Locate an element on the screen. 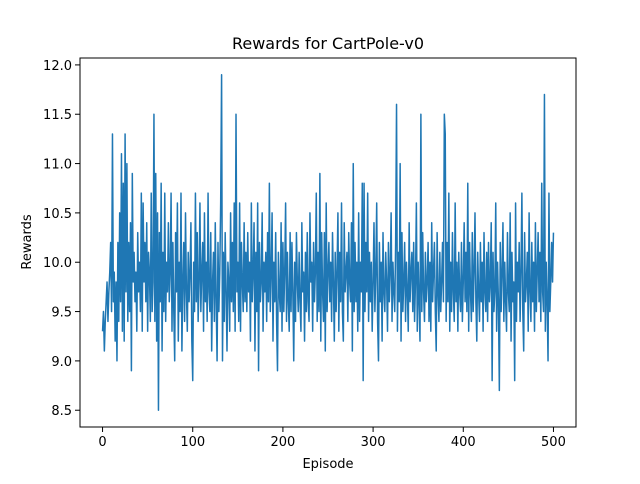  y-axis-label: Rewards is located at coordinates (27, 241).